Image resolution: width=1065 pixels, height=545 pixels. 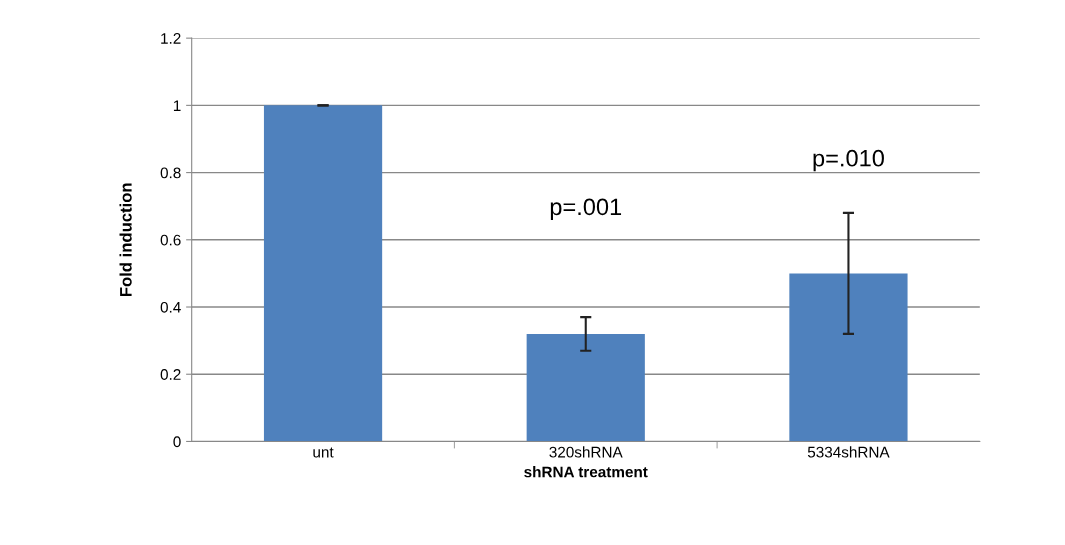 I want to click on y-tick-label: 1.2, so click(x=171, y=38).